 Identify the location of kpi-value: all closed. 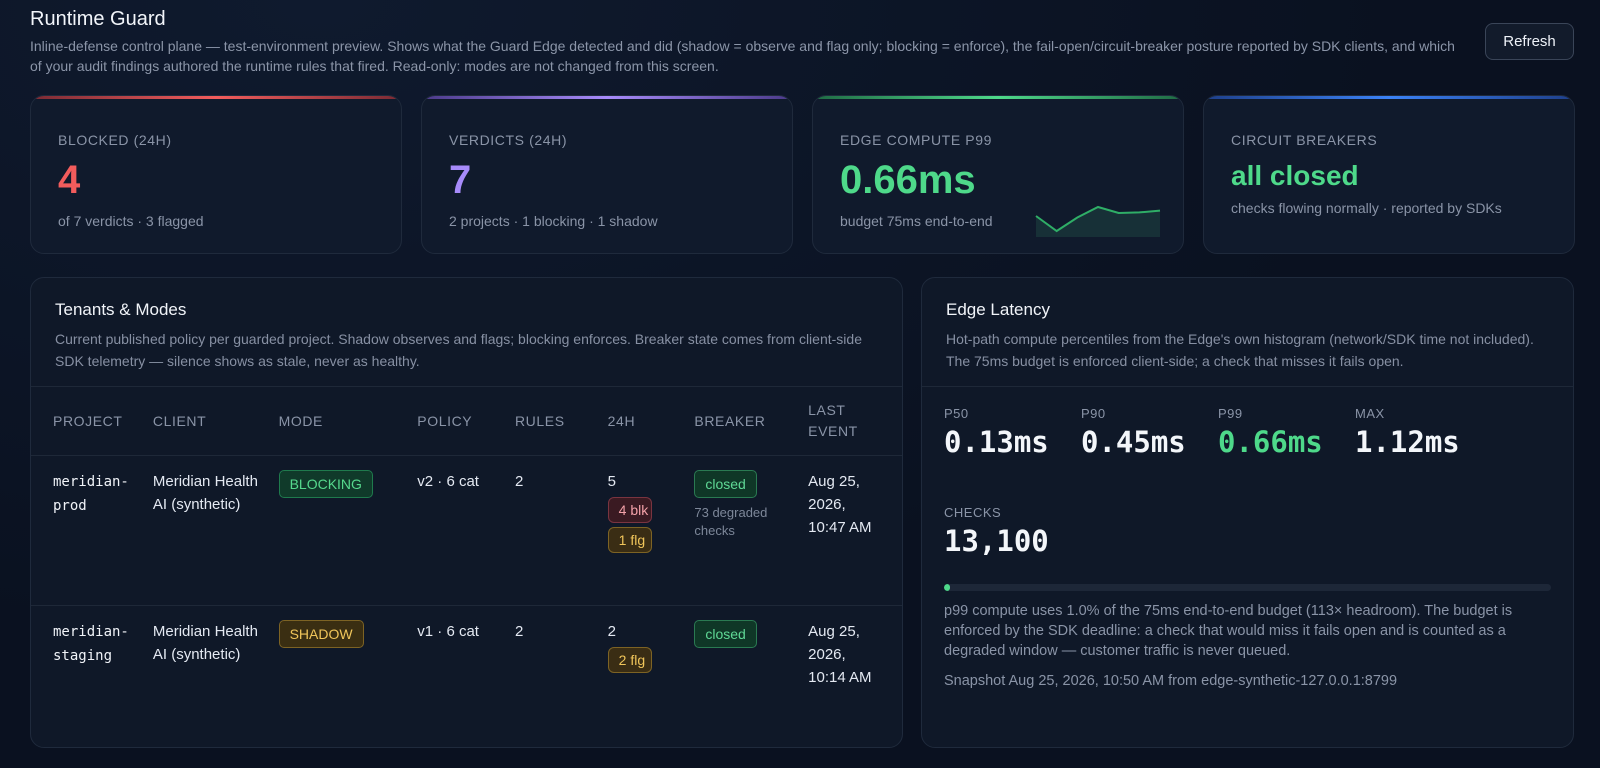
(1295, 175).